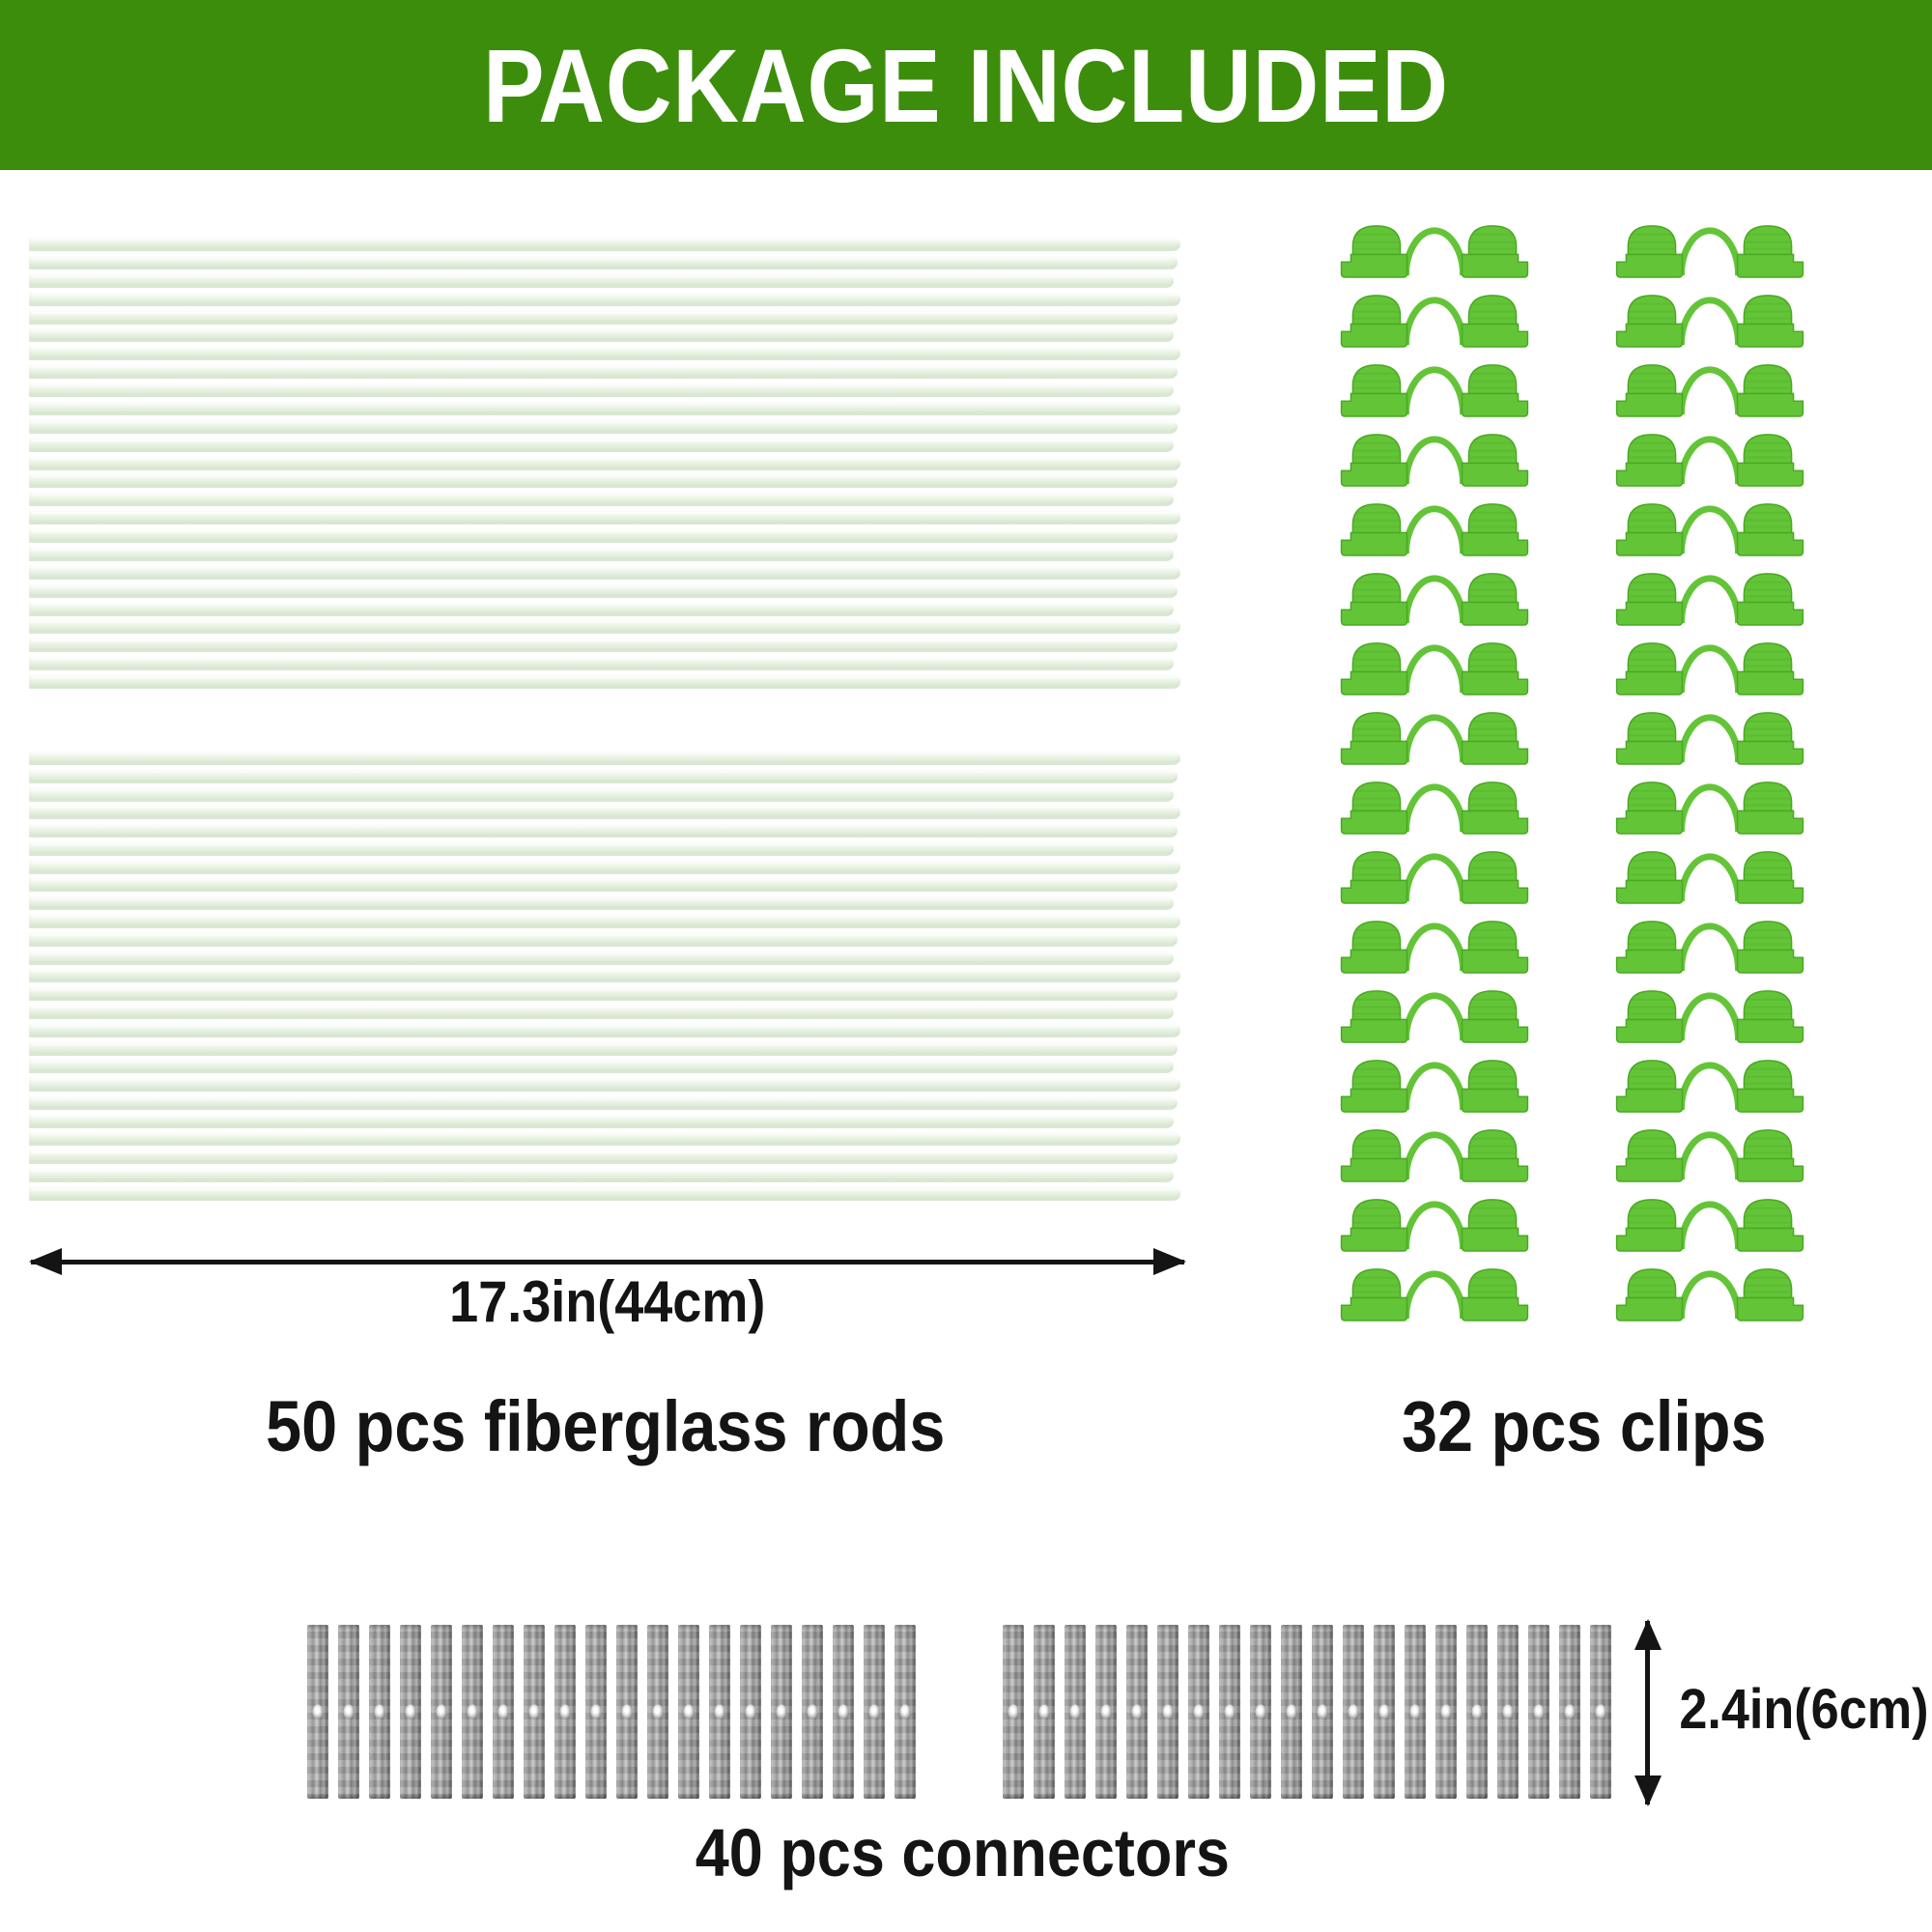 This screenshot has height=1932, width=1932. What do you see at coordinates (1572, 771) in the screenshot?
I see `clips-grid` at bounding box center [1572, 771].